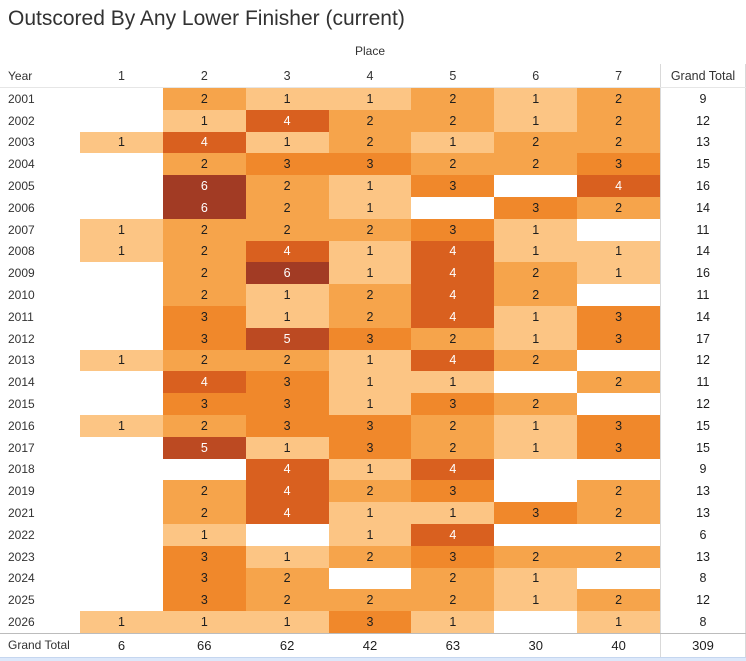  What do you see at coordinates (703, 425) in the screenshot?
I see `row-total-2016: 15` at bounding box center [703, 425].